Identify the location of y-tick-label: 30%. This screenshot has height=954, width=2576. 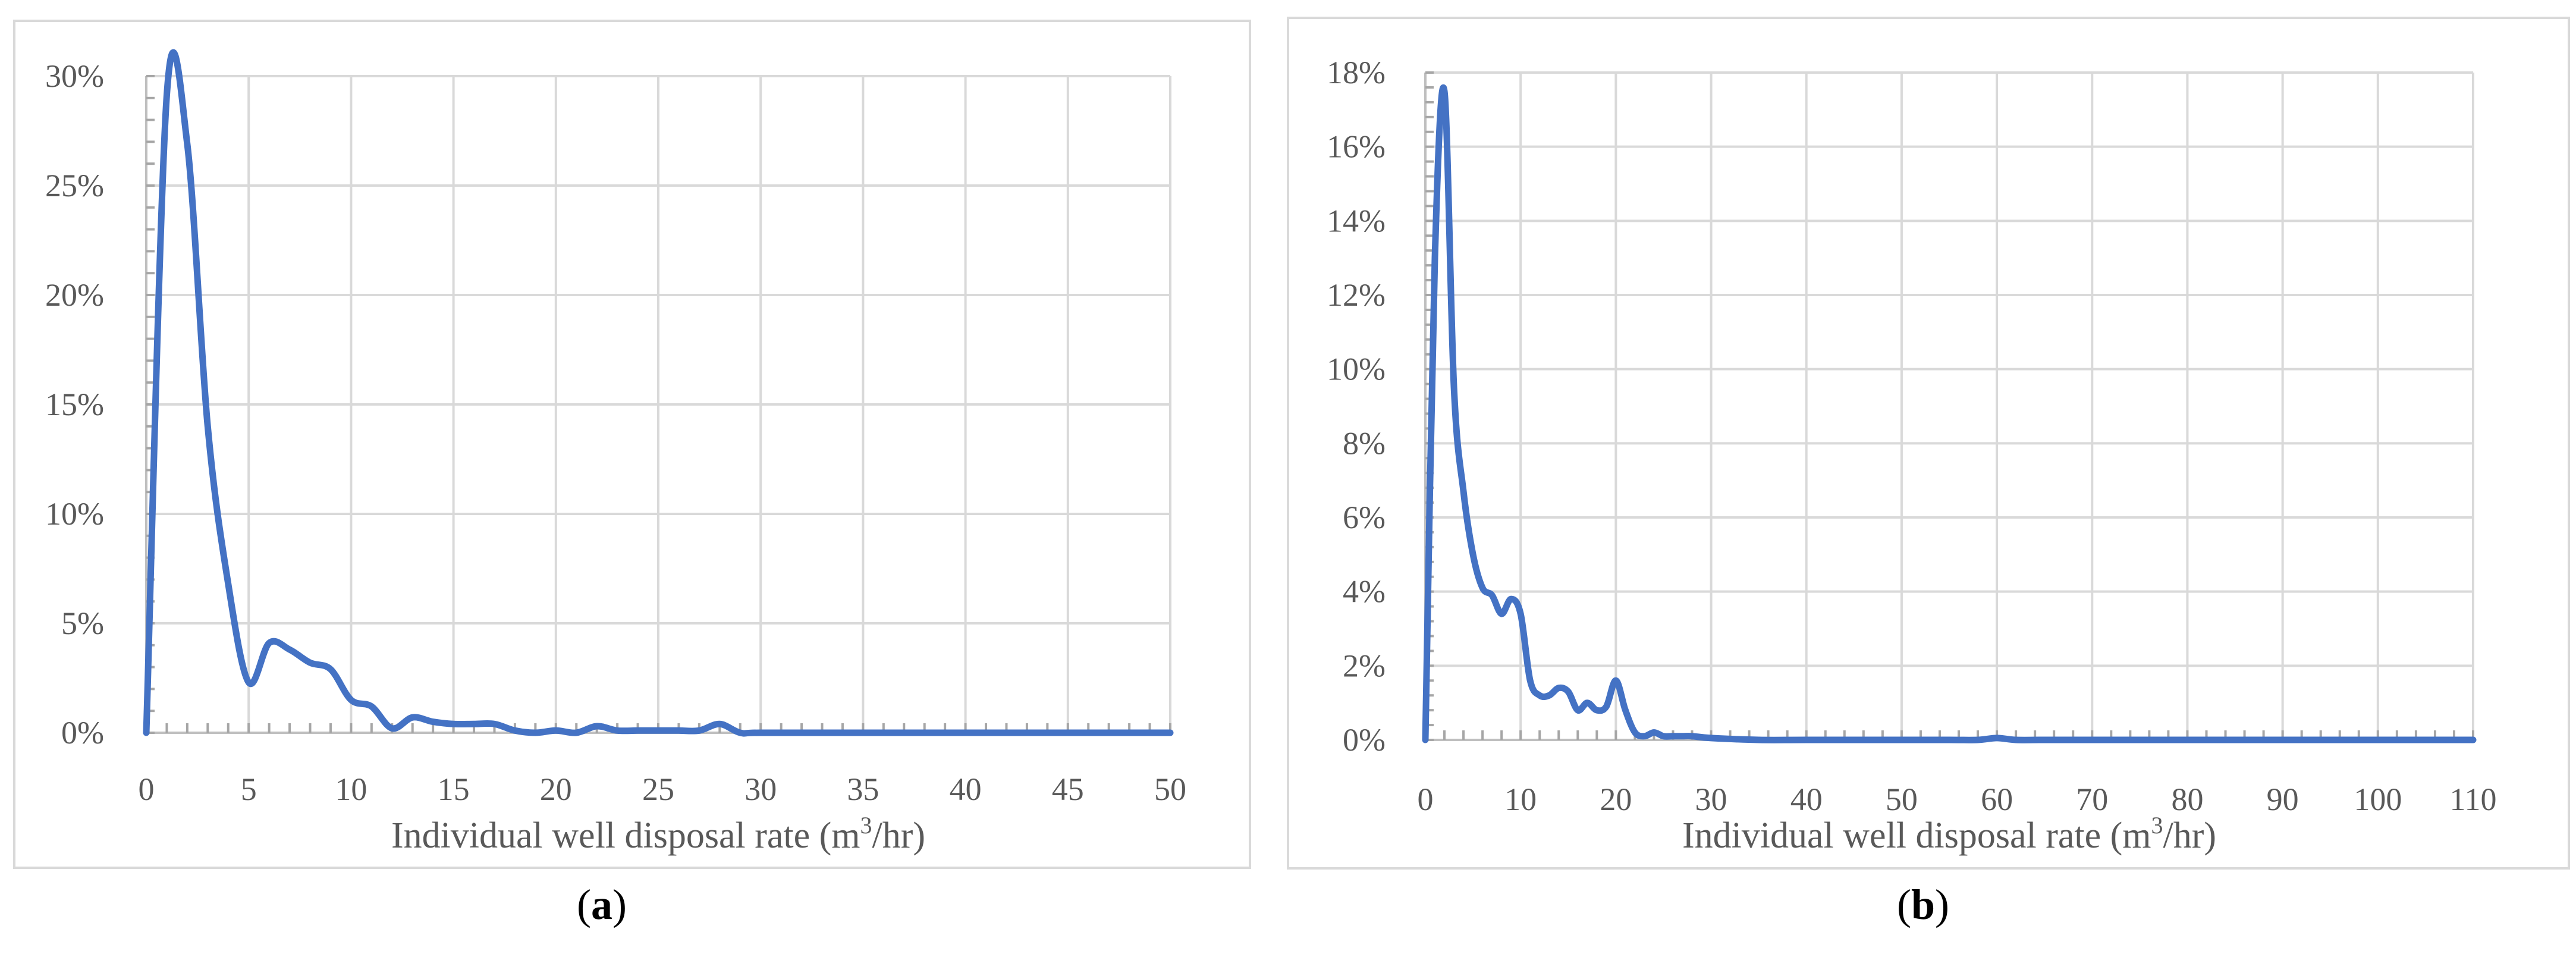
(74, 76).